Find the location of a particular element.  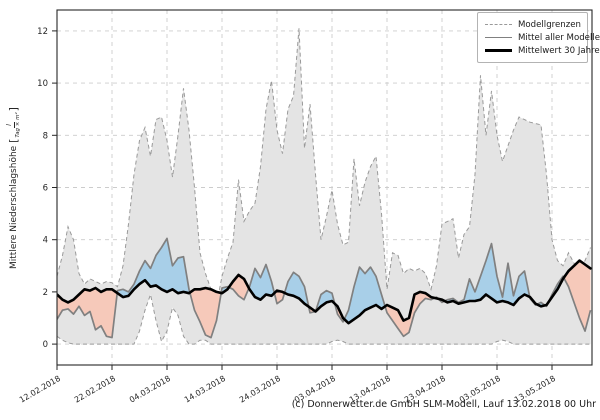

y-tick-label: 2 is located at coordinates (45, 293).